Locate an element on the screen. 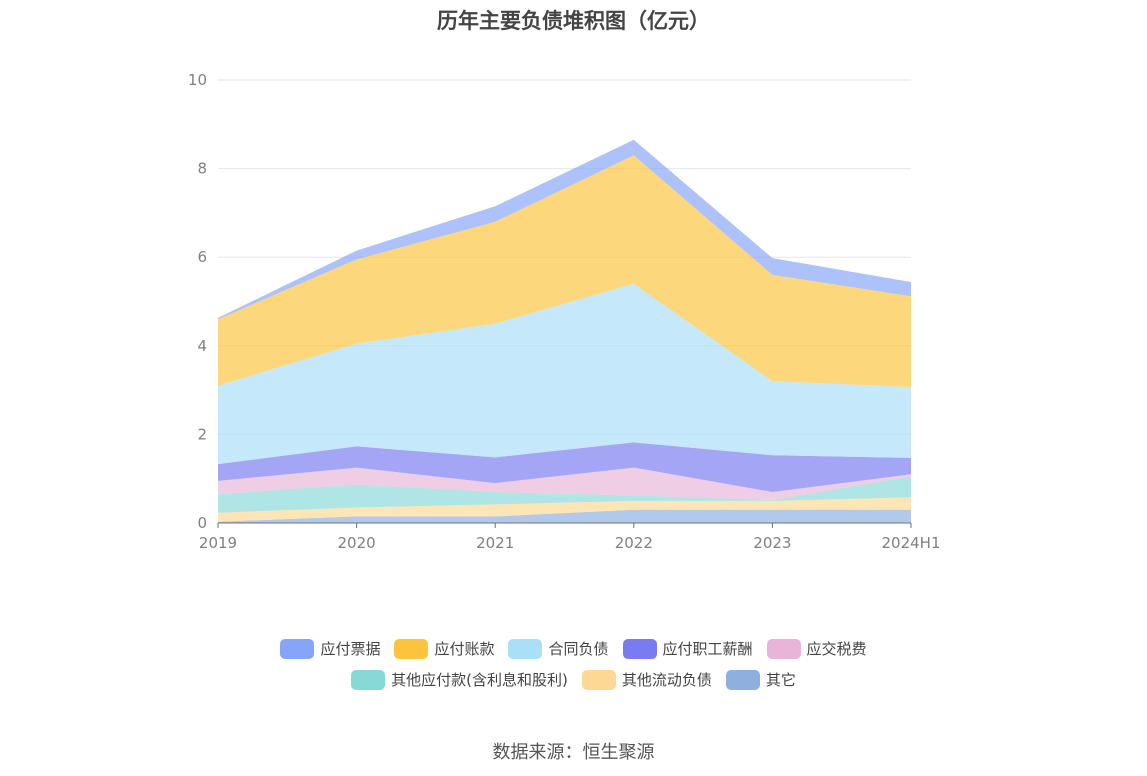 This screenshot has height=776, width=1147. legend-label: 应付职工薪酬 is located at coordinates (707, 649).